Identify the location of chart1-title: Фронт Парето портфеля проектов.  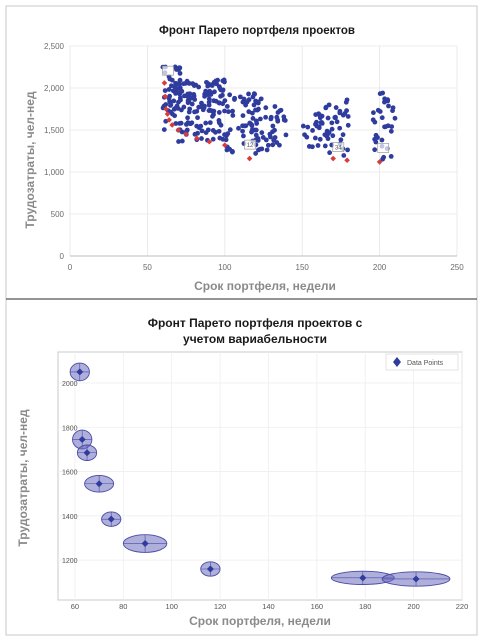
(257, 31).